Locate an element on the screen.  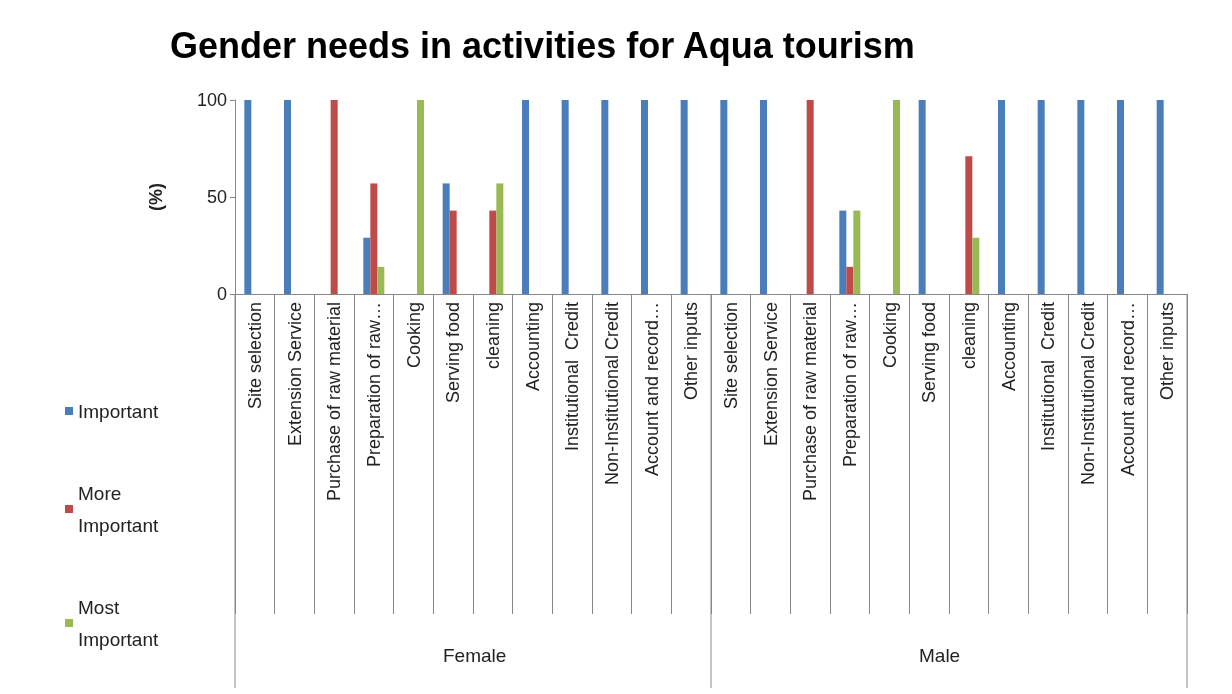
legend-label: Most Important is located at coordinates (118, 623).